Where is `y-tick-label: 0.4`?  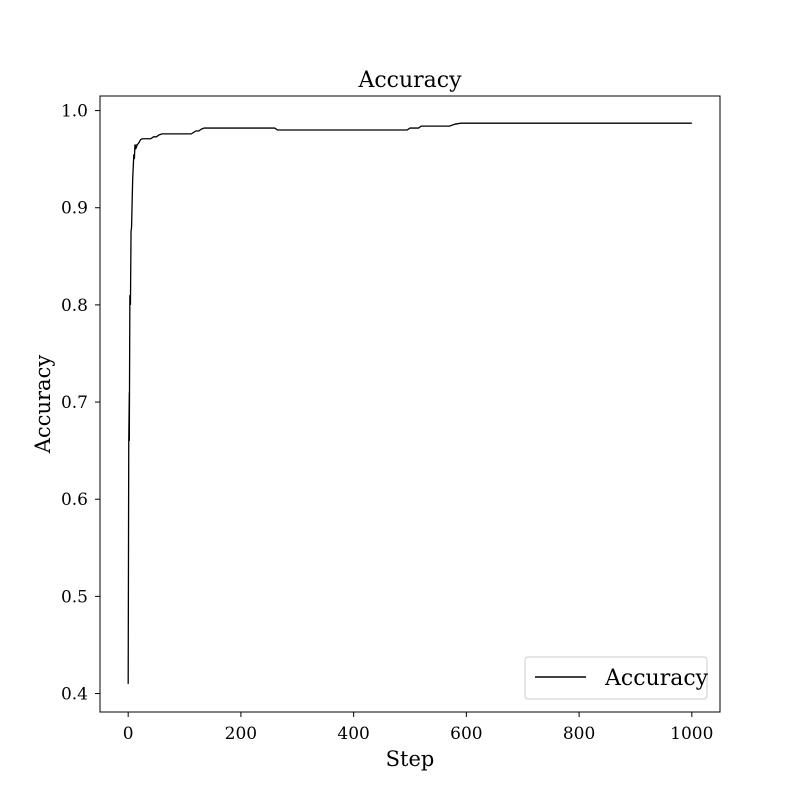 y-tick-label: 0.4 is located at coordinates (74, 695).